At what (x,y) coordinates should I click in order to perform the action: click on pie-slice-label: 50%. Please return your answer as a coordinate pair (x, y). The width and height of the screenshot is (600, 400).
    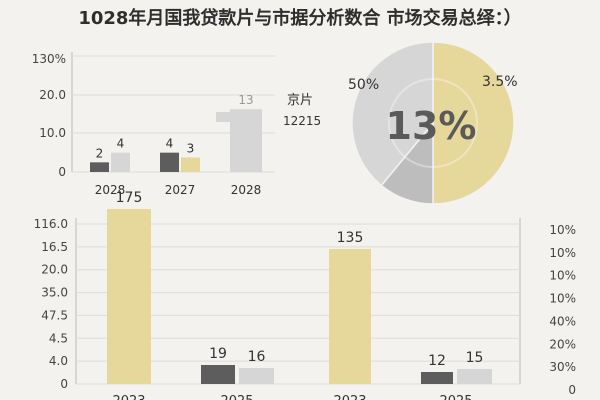
    Looking at the image, I should click on (363, 85).